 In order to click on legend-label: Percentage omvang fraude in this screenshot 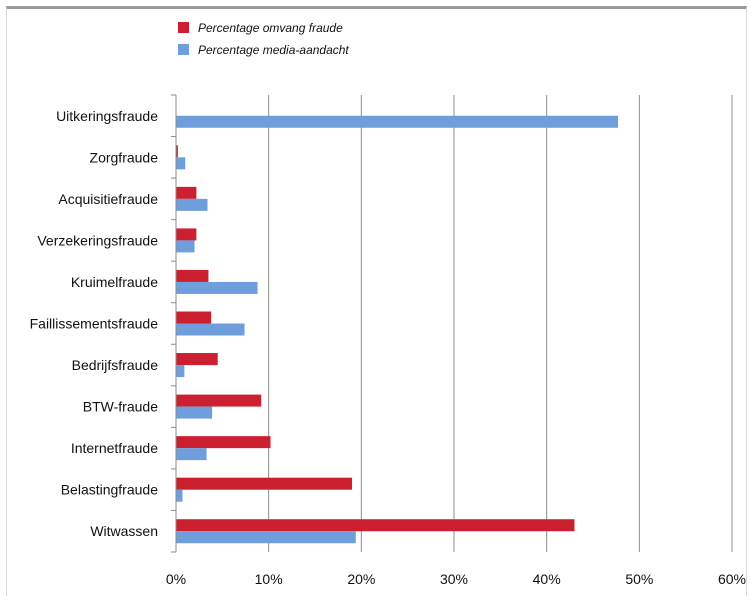, I will do `click(270, 28)`.